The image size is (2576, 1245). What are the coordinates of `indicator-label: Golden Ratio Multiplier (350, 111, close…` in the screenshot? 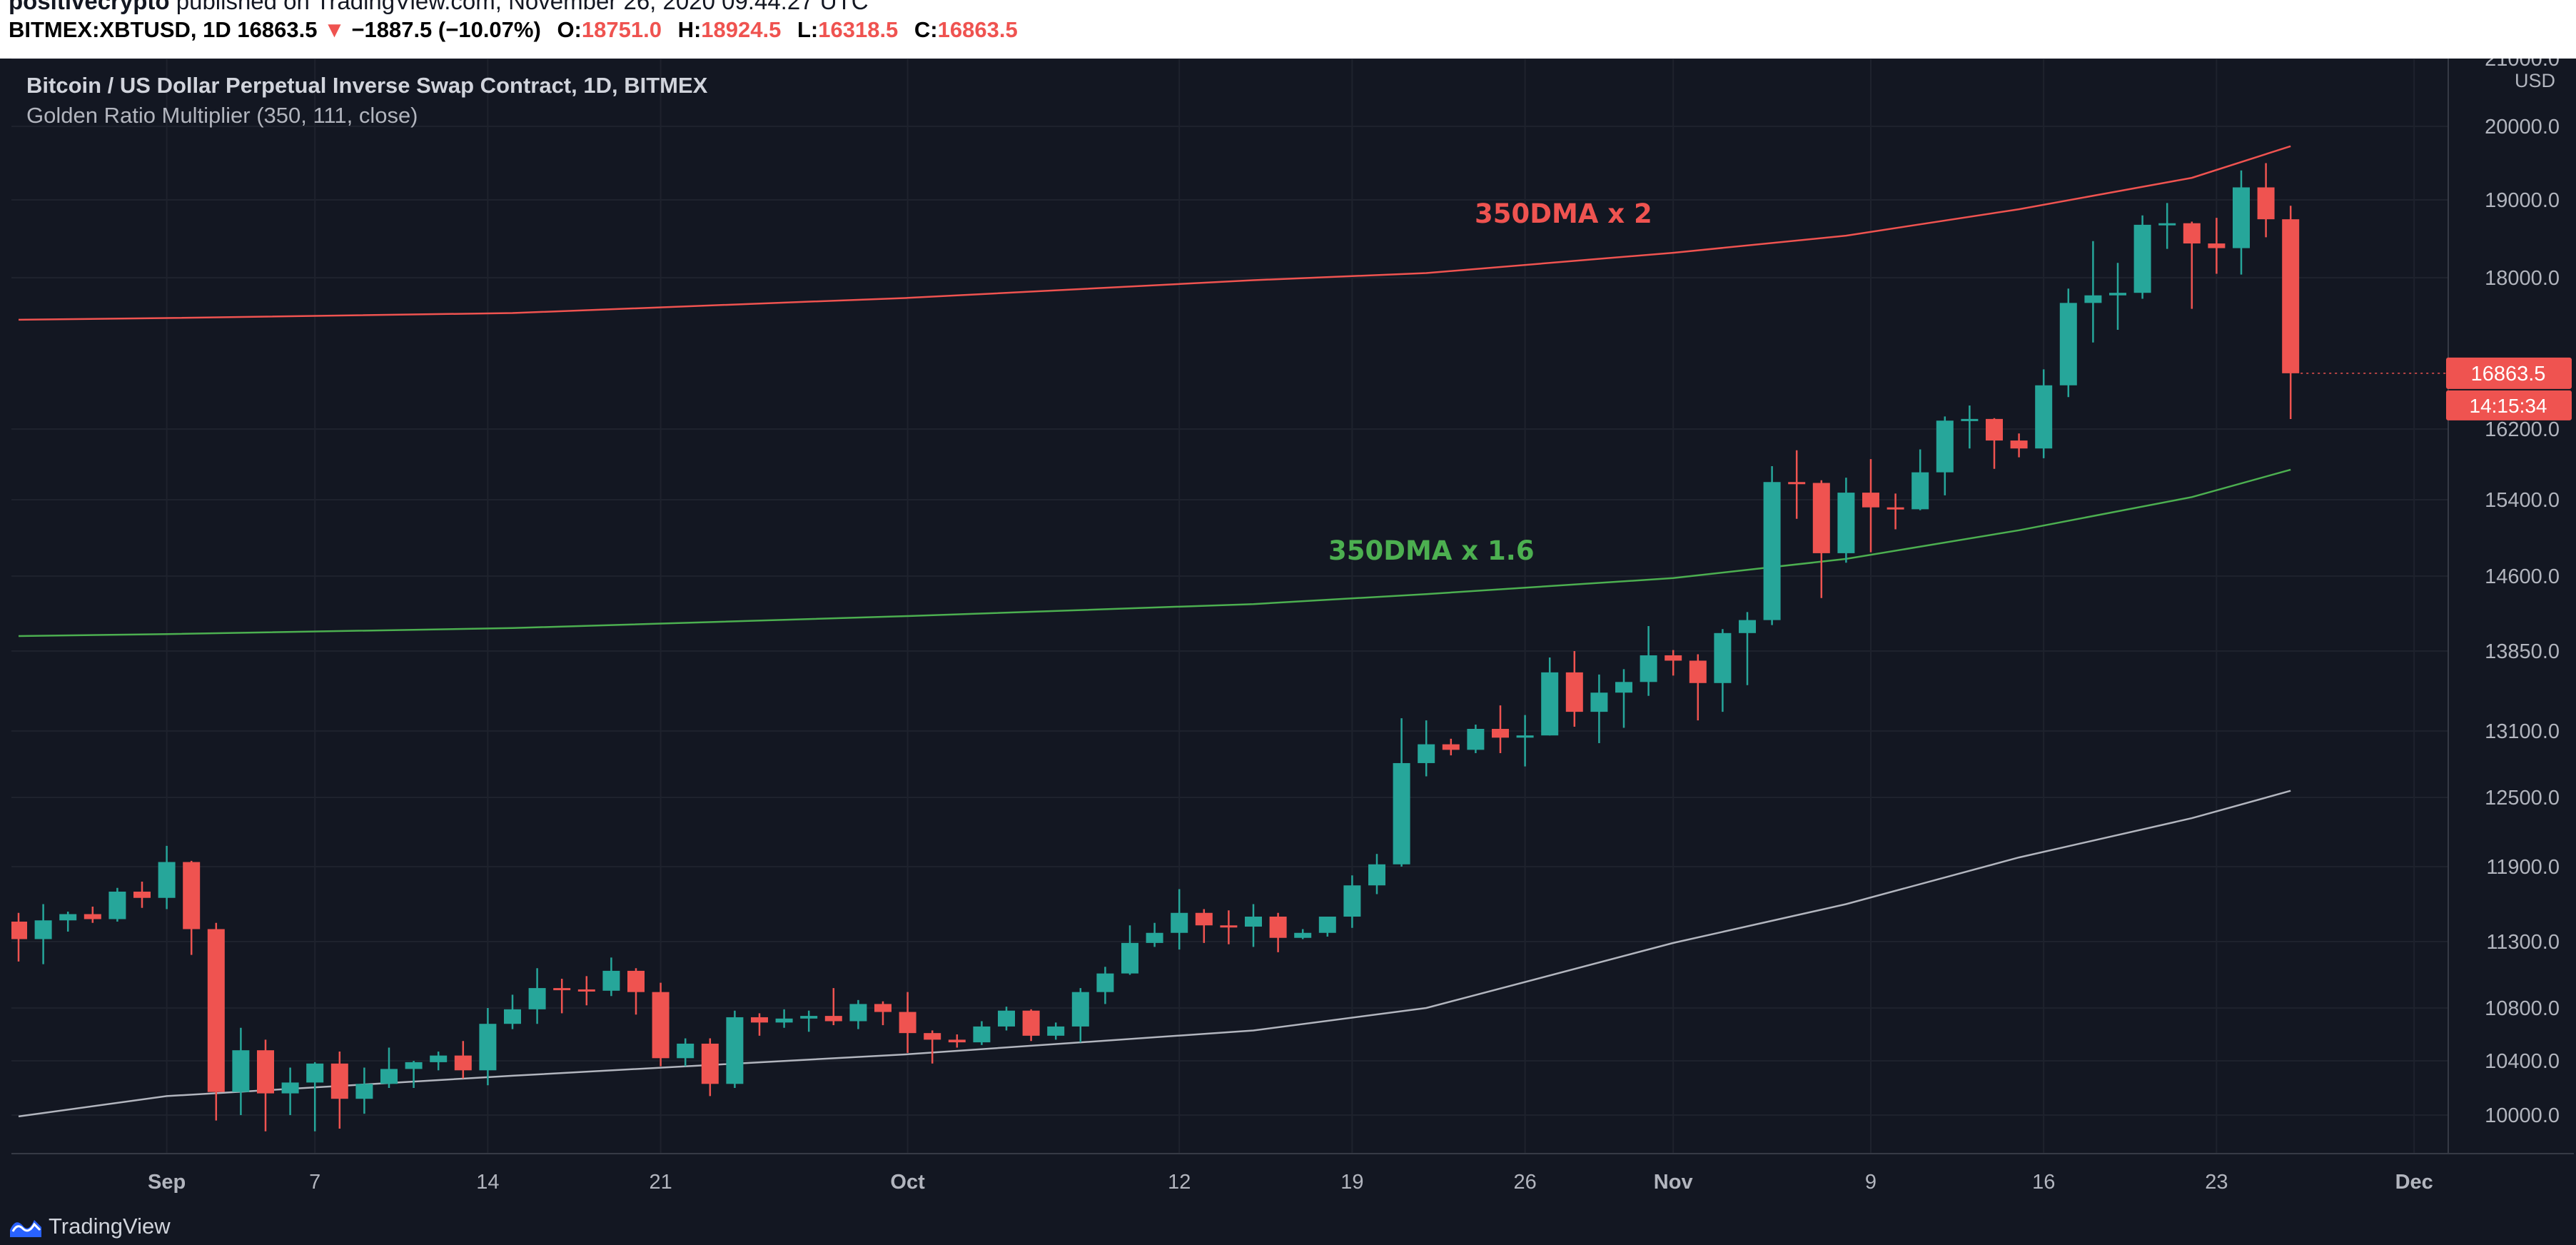 It's located at (222, 115).